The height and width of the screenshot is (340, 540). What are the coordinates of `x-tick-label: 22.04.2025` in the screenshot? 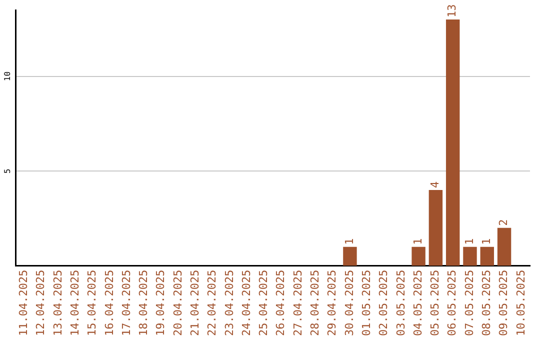 It's located at (212, 303).